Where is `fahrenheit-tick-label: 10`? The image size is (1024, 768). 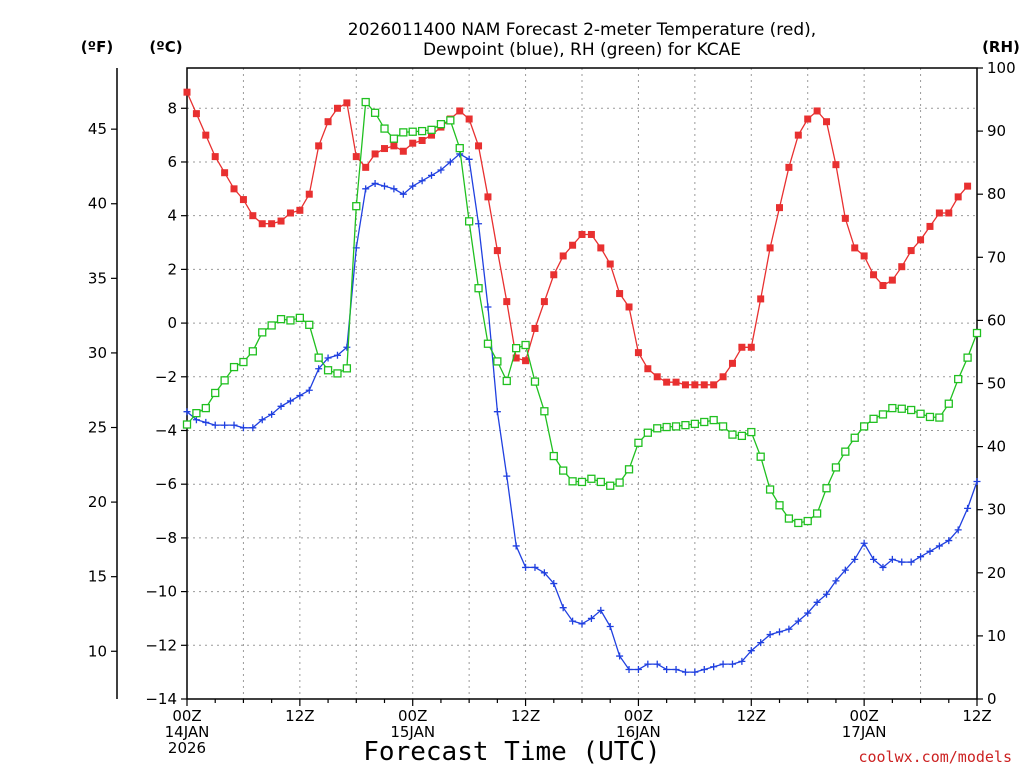
fahrenheit-tick-label: 10 is located at coordinates (97, 651).